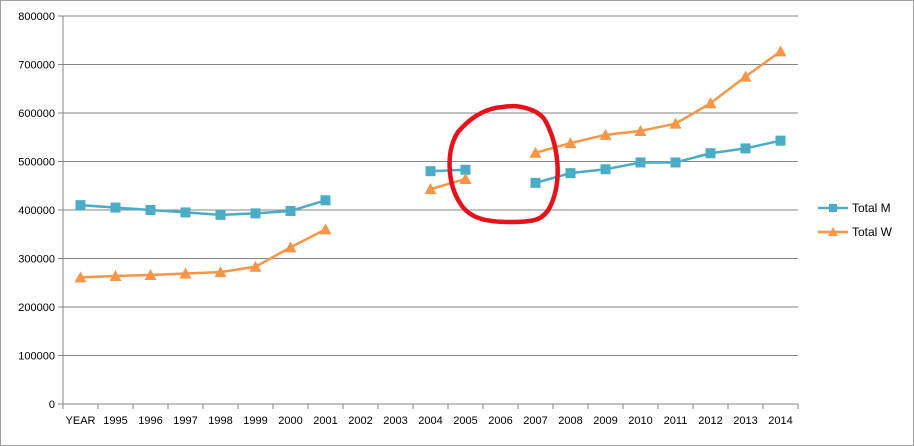 The height and width of the screenshot is (446, 914). I want to click on x-tick-label: 1995, so click(115, 421).